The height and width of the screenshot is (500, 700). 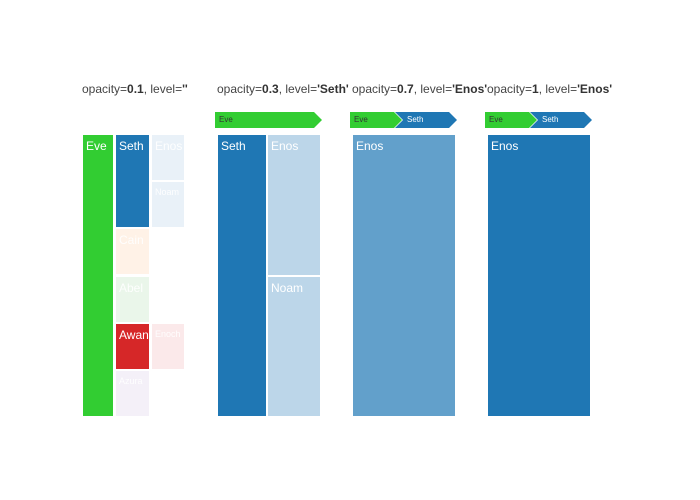 What do you see at coordinates (98, 275) in the screenshot?
I see `treemap-tile-eve: Eve` at bounding box center [98, 275].